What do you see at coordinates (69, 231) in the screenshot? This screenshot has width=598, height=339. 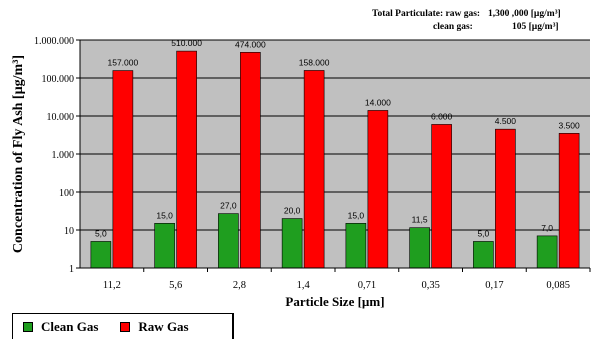 I see `y-tick-label: 10` at bounding box center [69, 231].